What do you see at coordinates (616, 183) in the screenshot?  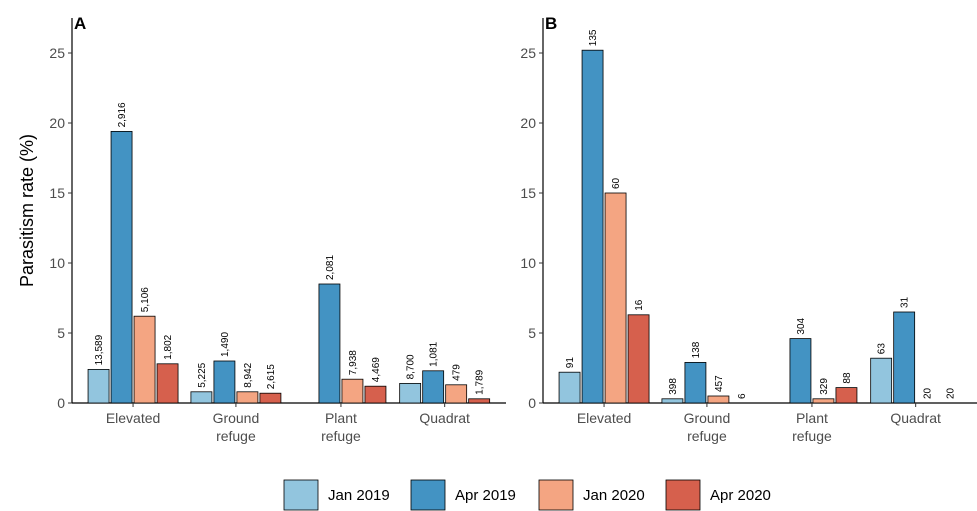 I see `data-label: 60` at bounding box center [616, 183].